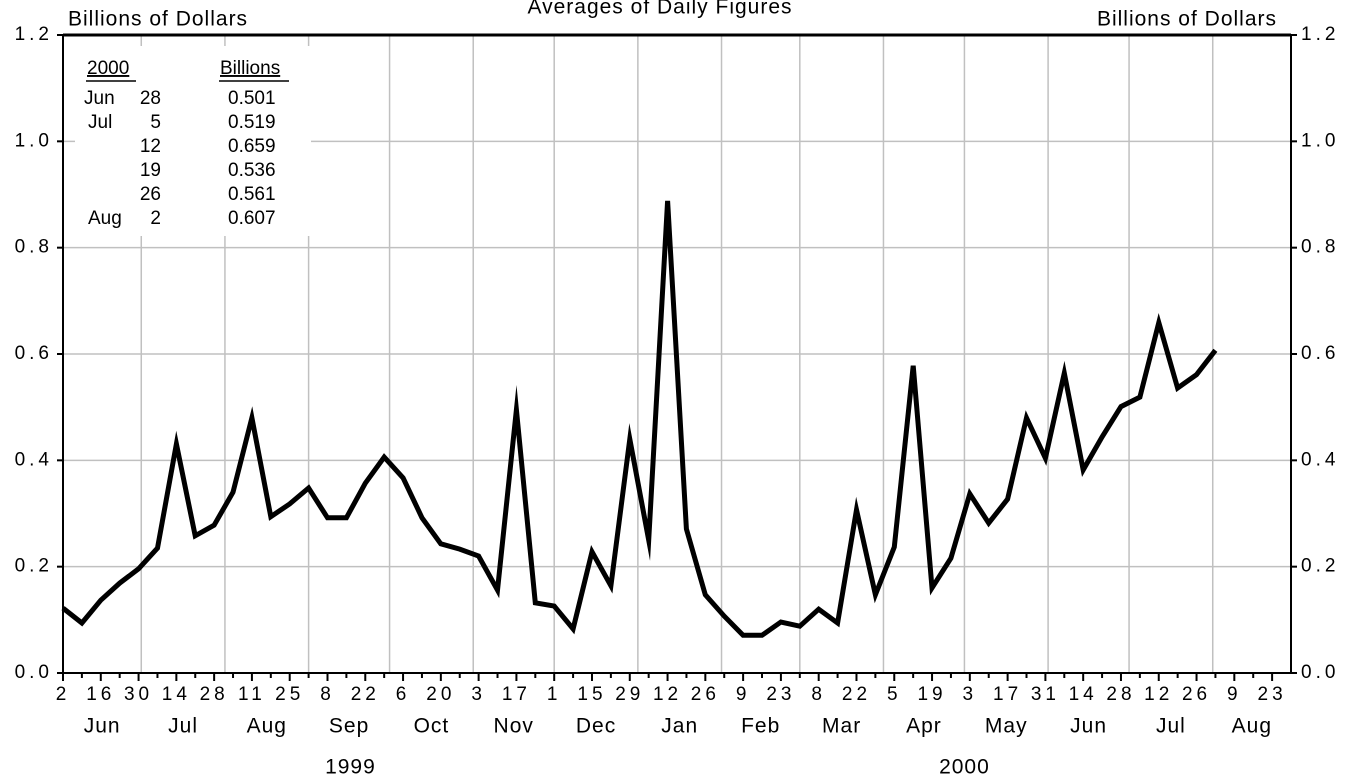  I want to click on table-header: Billions, so click(250, 68).